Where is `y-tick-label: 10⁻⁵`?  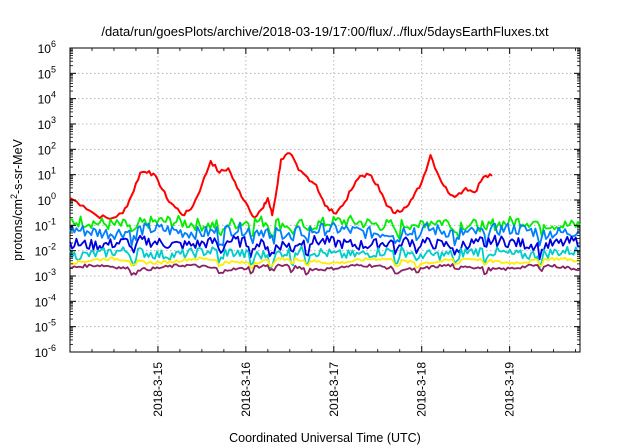
y-tick-label: 10⁻⁵ is located at coordinates (45, 326).